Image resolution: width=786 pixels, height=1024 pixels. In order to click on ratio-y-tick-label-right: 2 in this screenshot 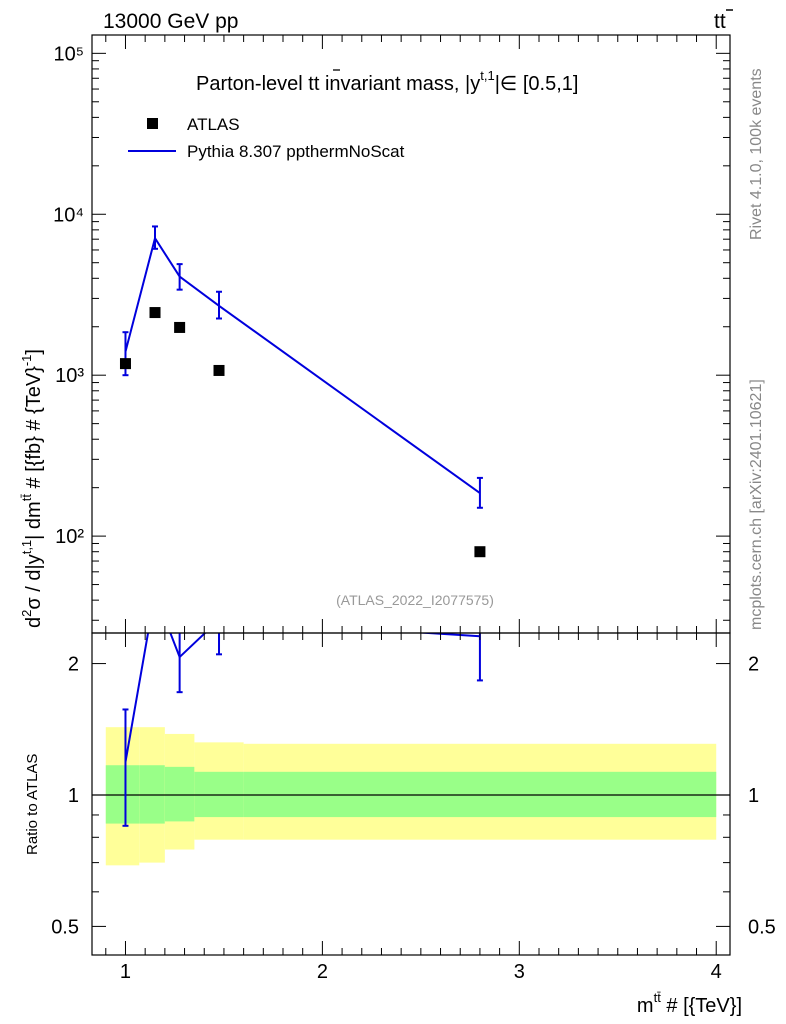, I will do `click(753, 665)`.